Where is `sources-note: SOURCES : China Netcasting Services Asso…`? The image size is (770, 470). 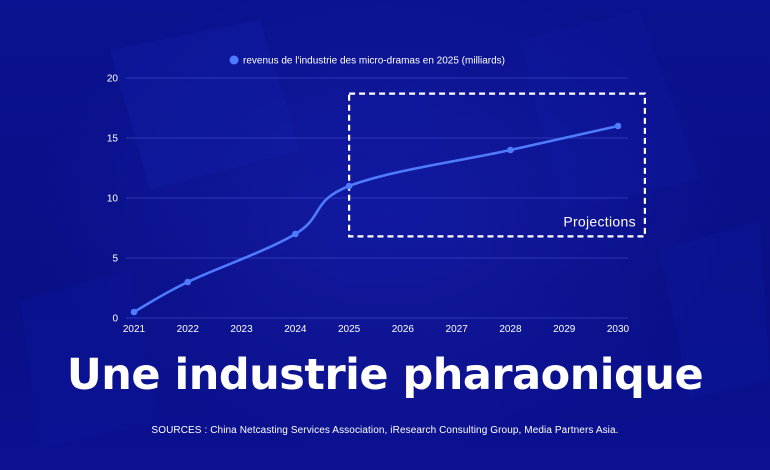 sources-note: SOURCES : China Netcasting Services Asso… is located at coordinates (385, 430).